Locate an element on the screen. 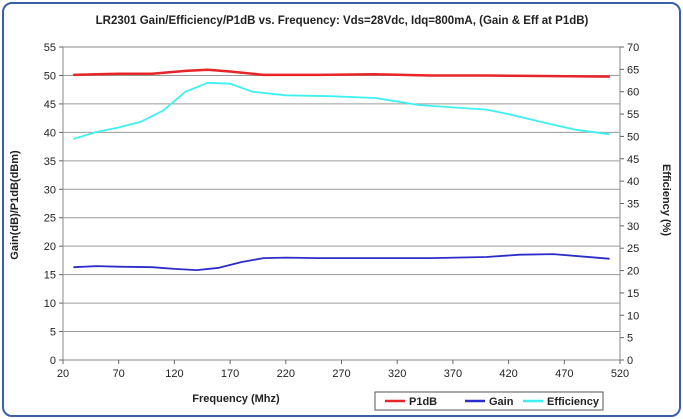 This screenshot has width=683, height=419. x-tick-label-5: 270 is located at coordinates (341, 374).